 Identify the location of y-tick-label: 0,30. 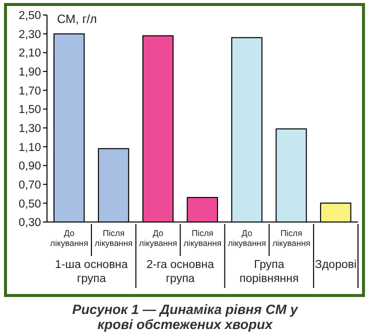
(29, 223).